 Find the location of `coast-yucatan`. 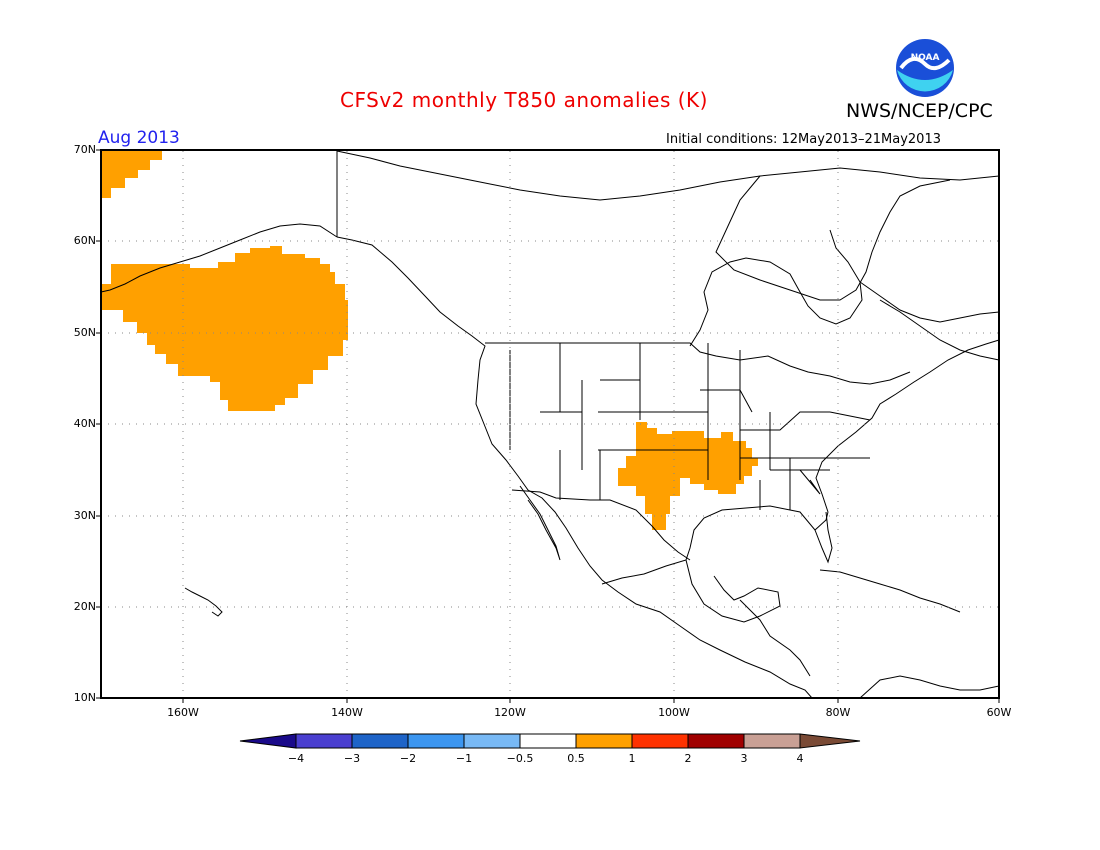

coast-yucatan is located at coordinates (733, 591).